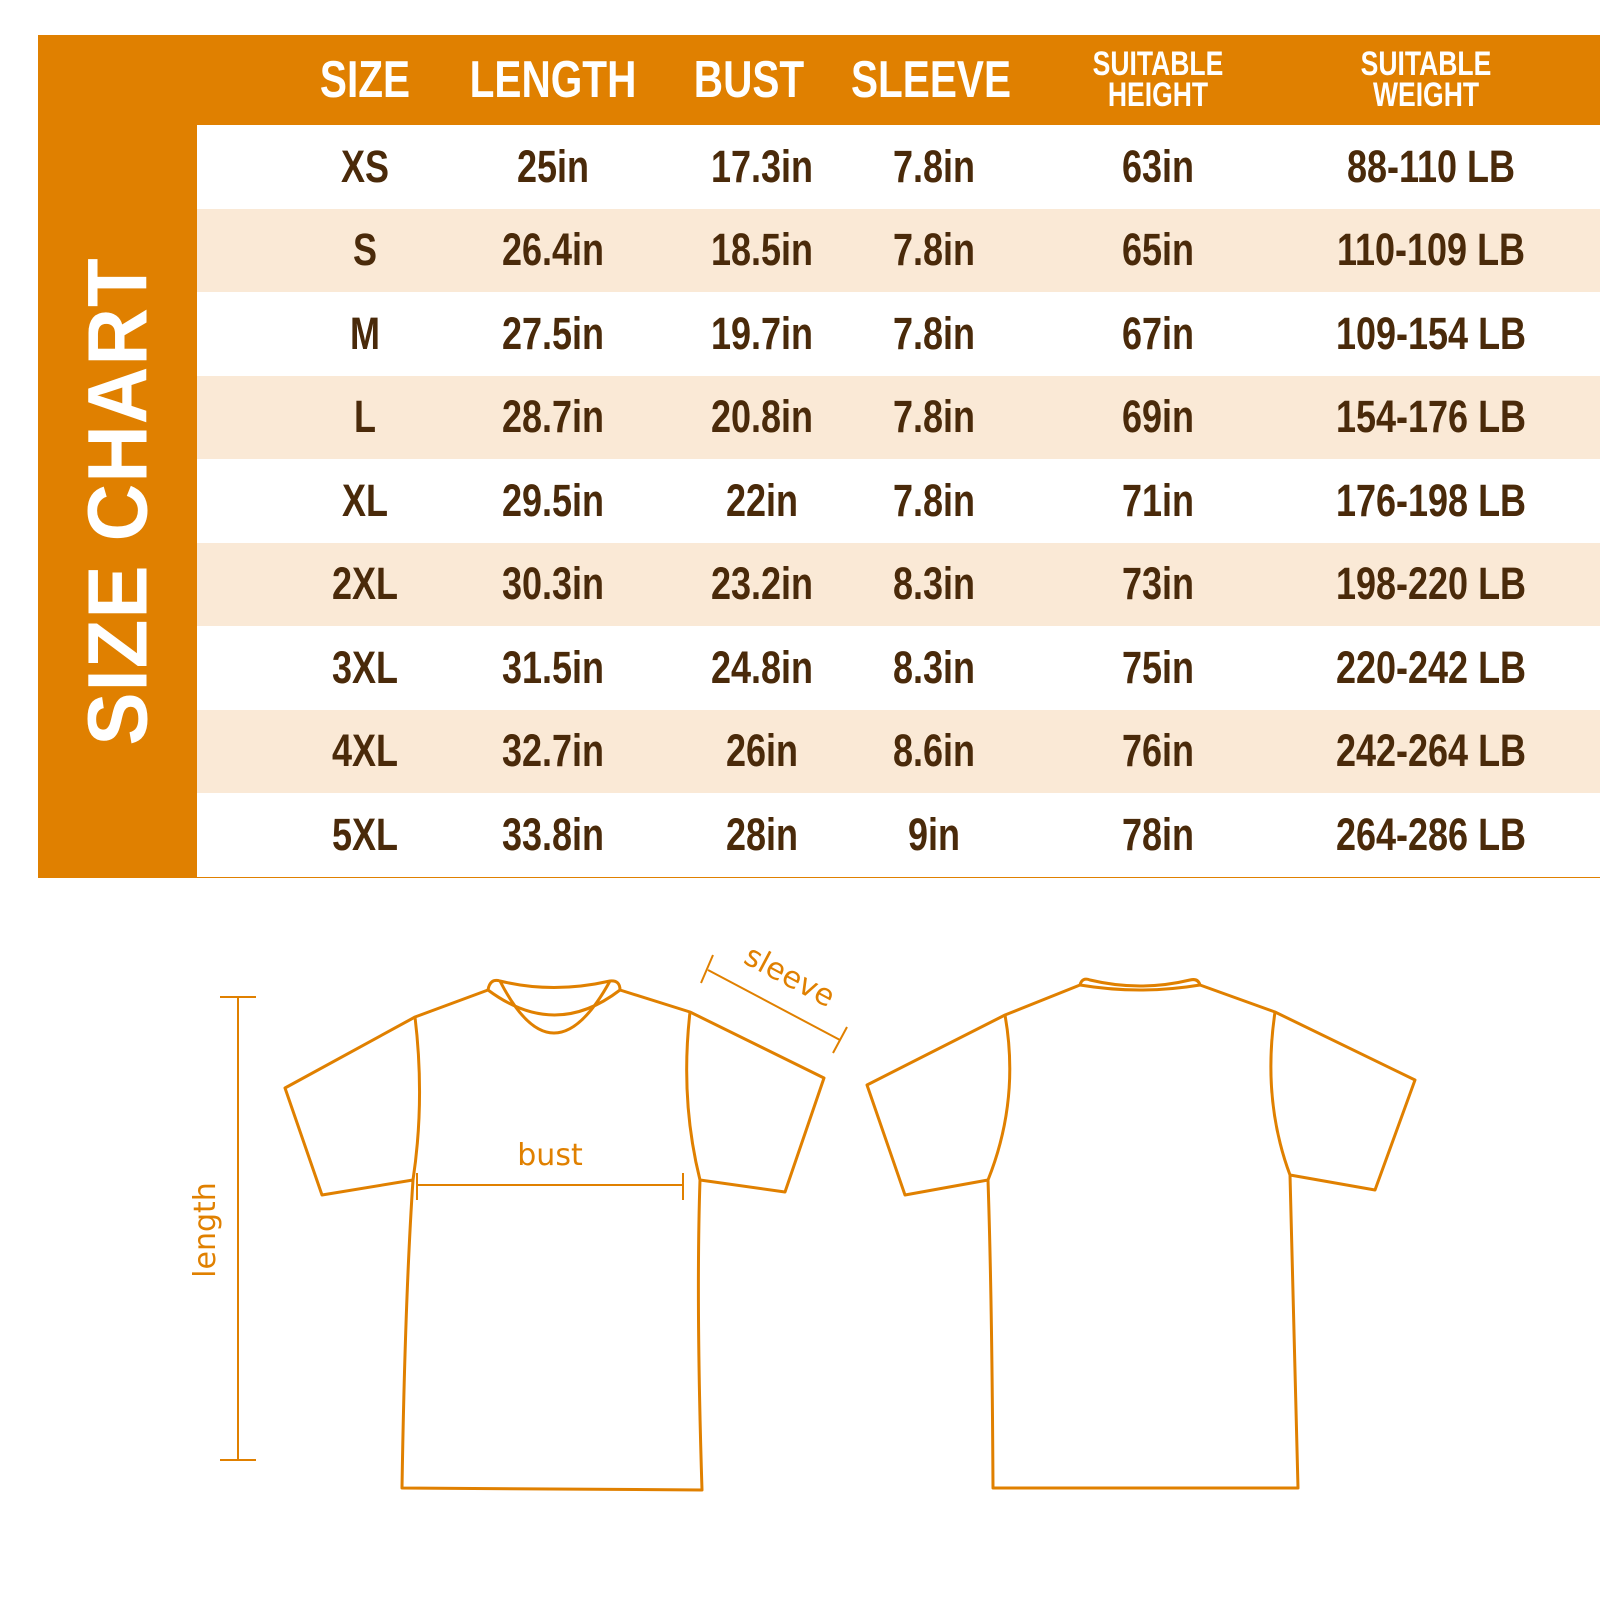 The width and height of the screenshot is (1600, 1600). Describe the element at coordinates (1158, 751) in the screenshot. I see `cell-height: 76in` at that location.